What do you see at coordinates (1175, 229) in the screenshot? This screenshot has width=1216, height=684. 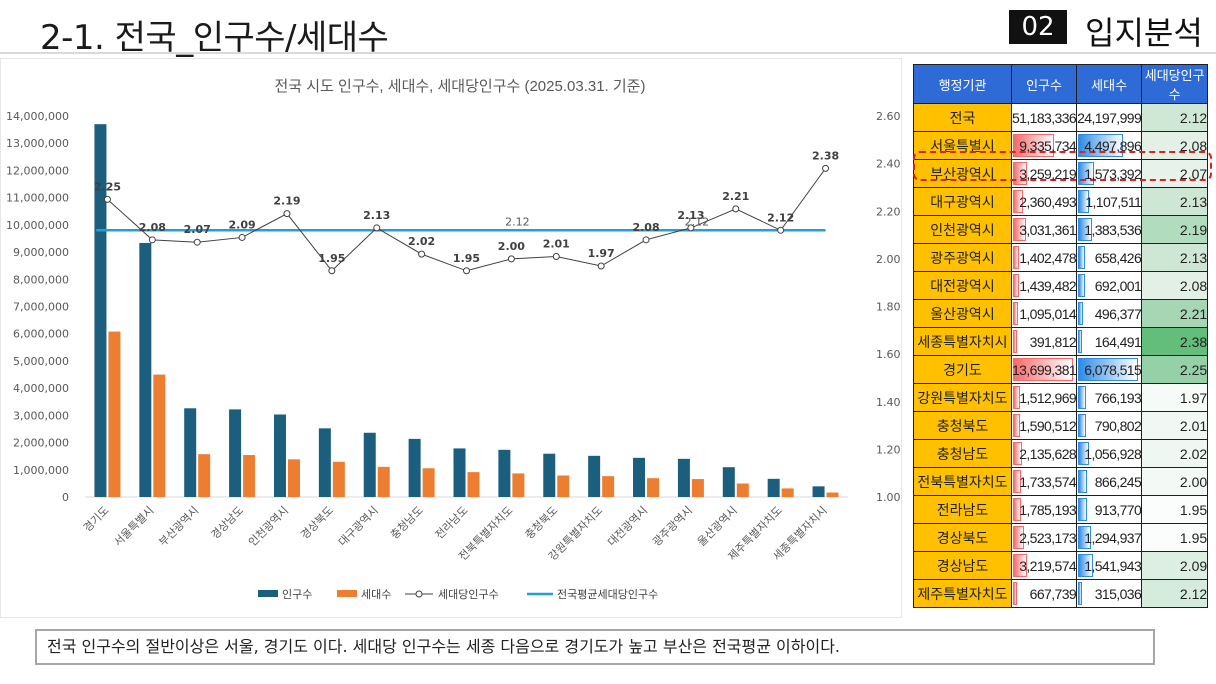 I see `ratio-cell: 2.19` at bounding box center [1175, 229].